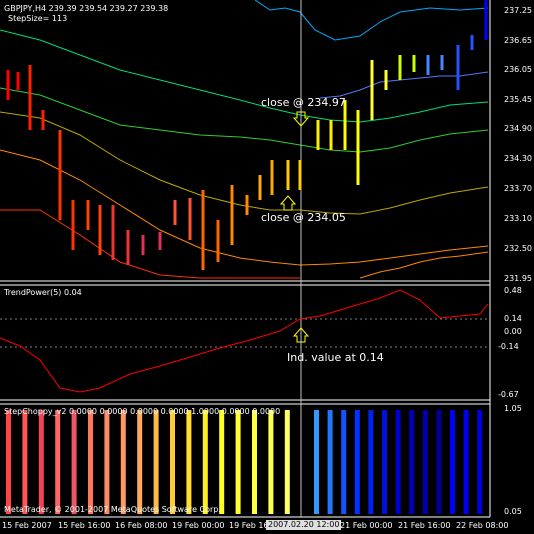  What do you see at coordinates (518, 99) in the screenshot?
I see `price-label: 235.45` at bounding box center [518, 99].